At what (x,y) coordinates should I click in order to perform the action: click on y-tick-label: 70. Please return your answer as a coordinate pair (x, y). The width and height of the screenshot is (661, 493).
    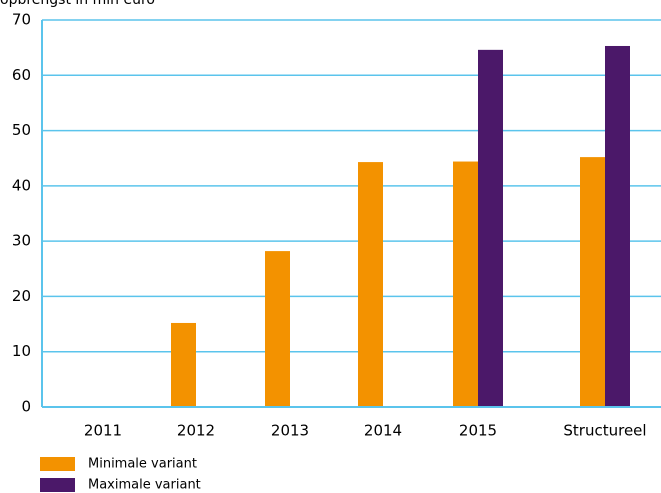
    Looking at the image, I should click on (21, 20).